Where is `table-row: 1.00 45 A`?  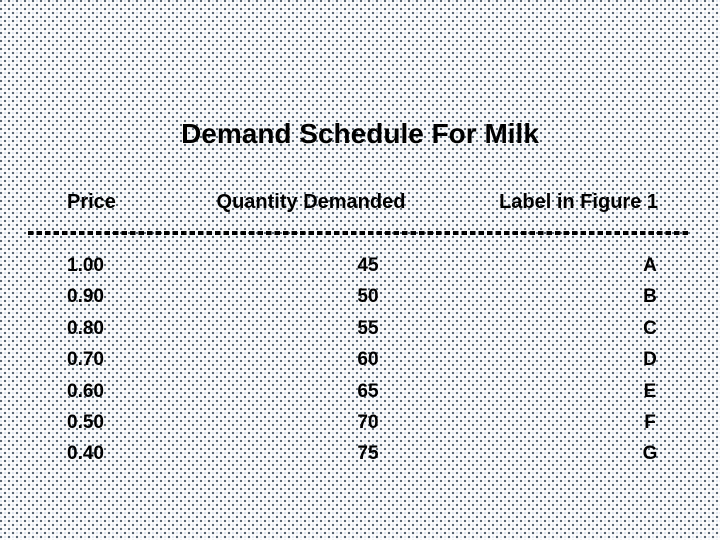
table-row: 1.00 45 A is located at coordinates (360, 265).